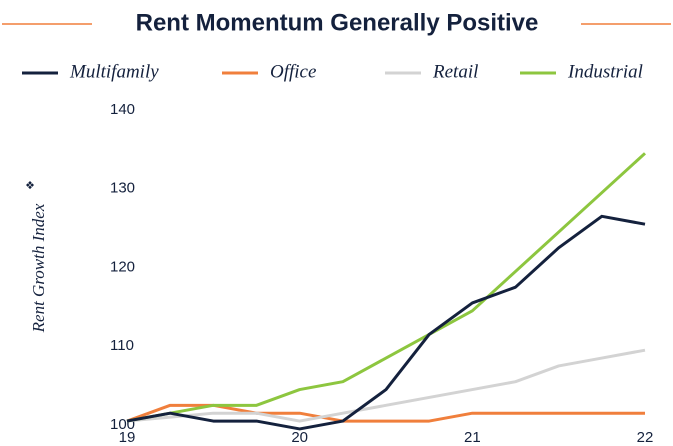 Image resolution: width=673 pixels, height=446 pixels. Describe the element at coordinates (31, 185) in the screenshot. I see `y-axis-label-note: ❖` at that location.